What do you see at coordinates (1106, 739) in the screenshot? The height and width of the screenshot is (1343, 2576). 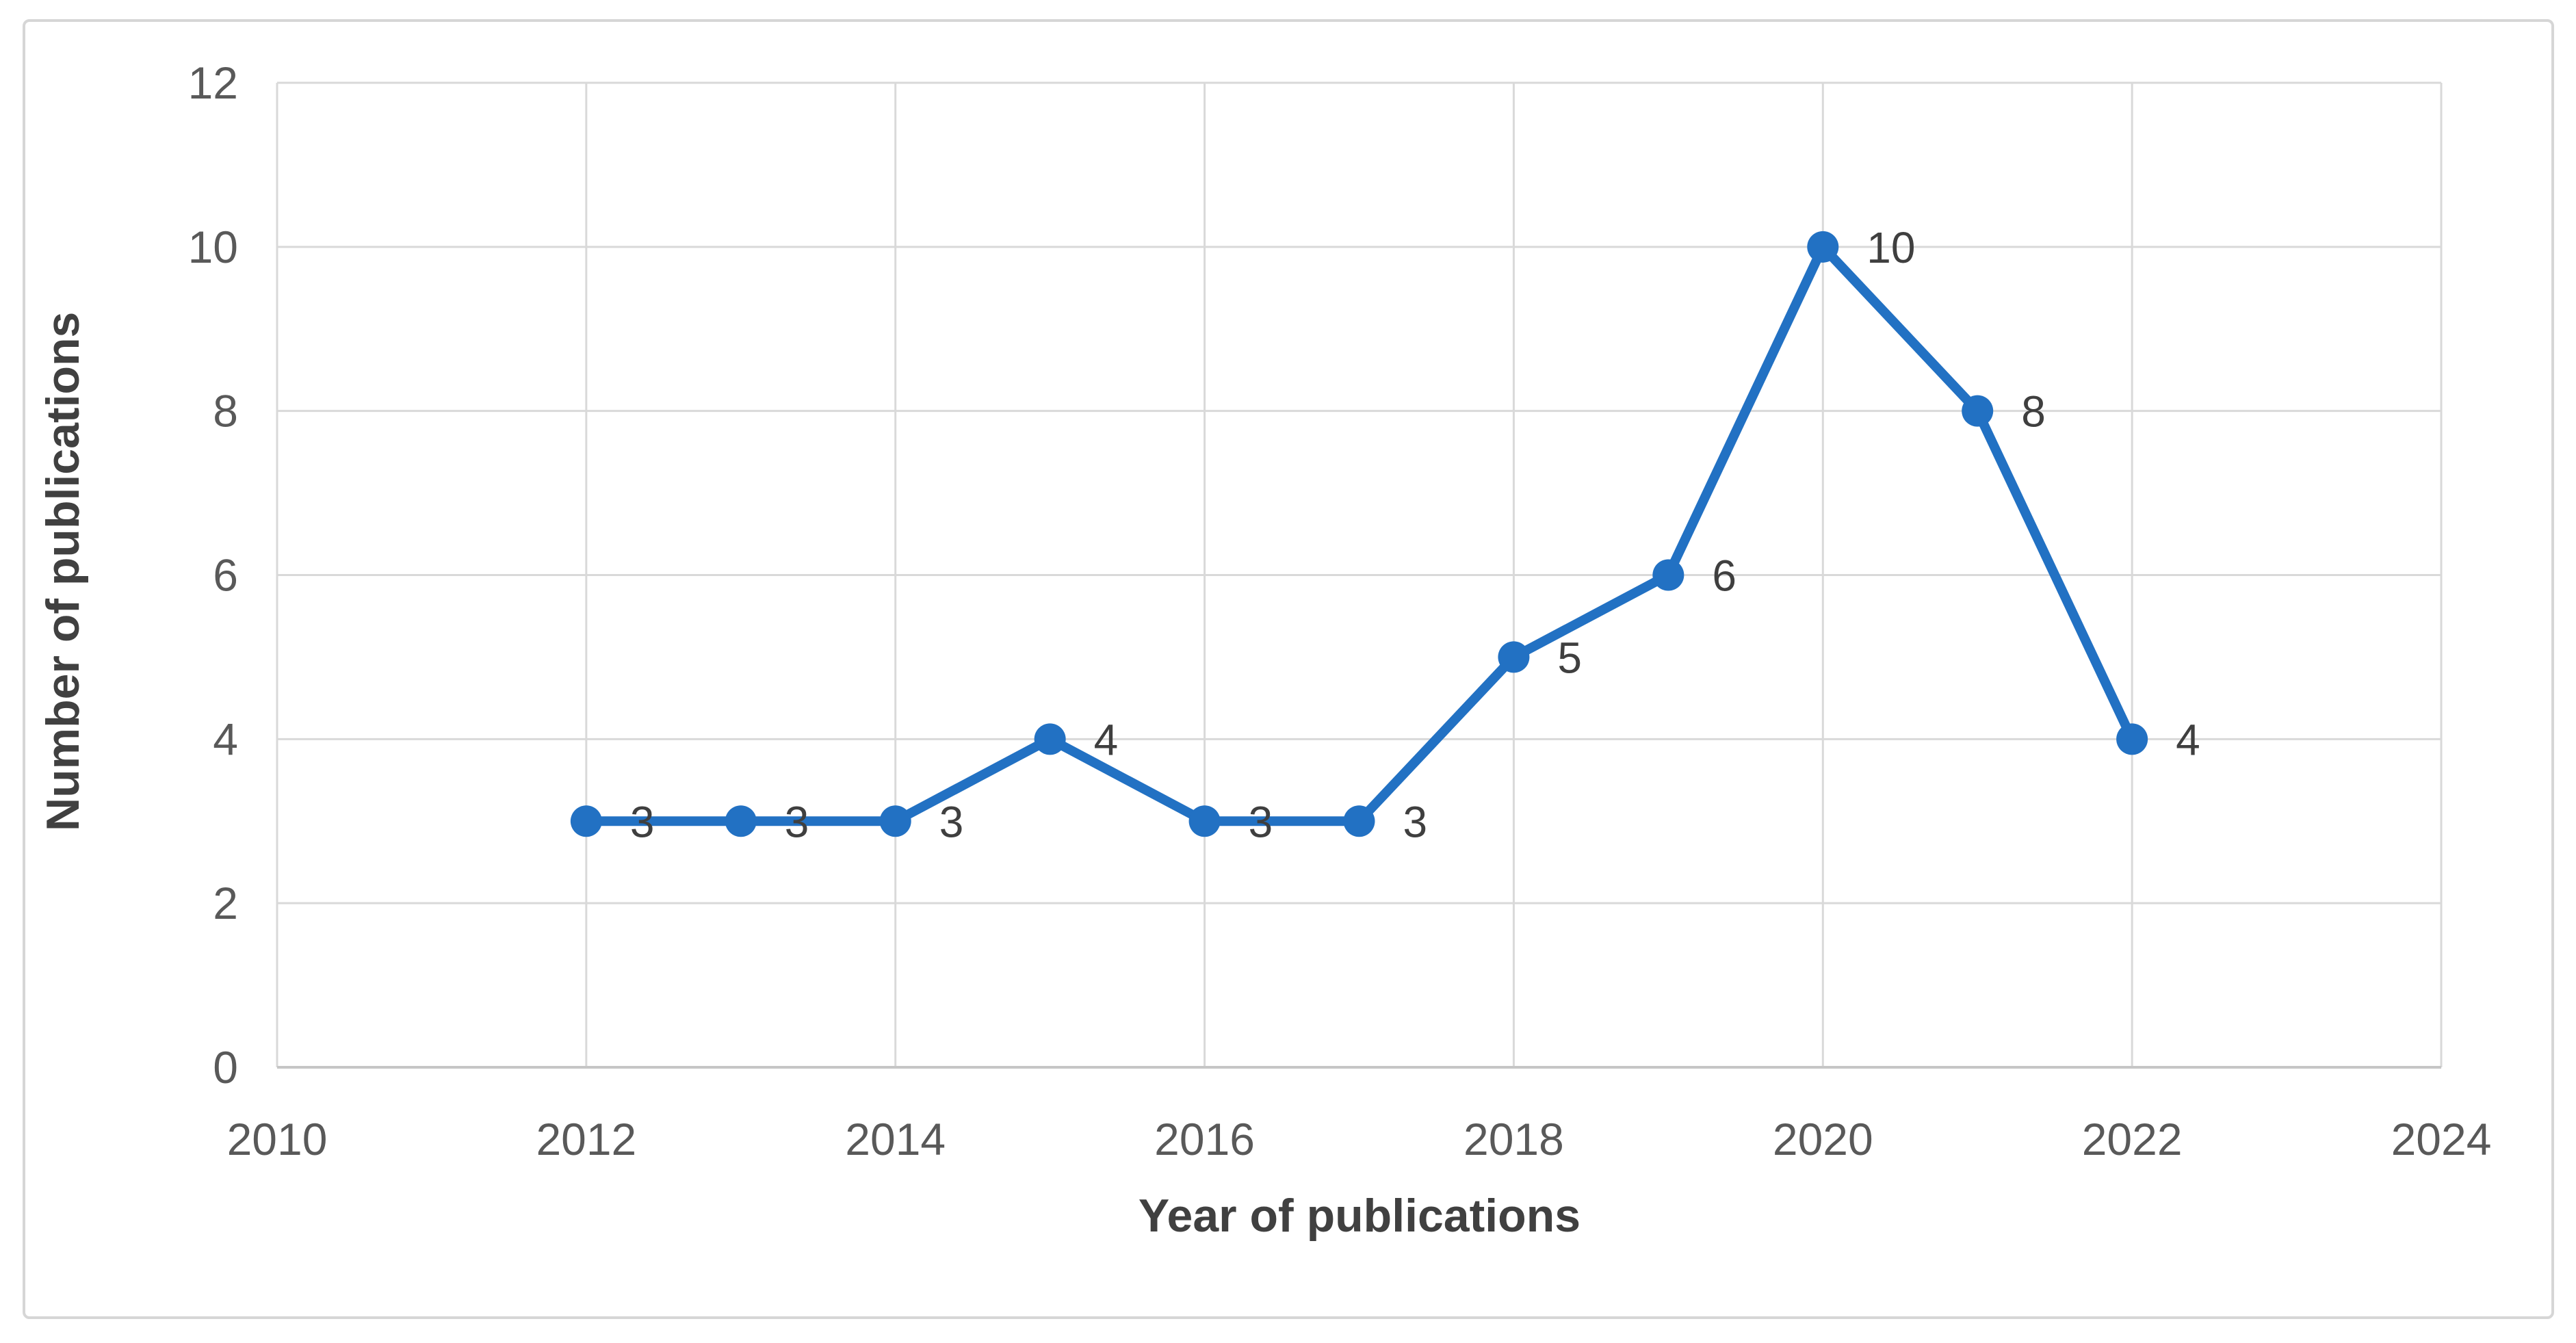 I see `data-label-2015: 4` at bounding box center [1106, 739].